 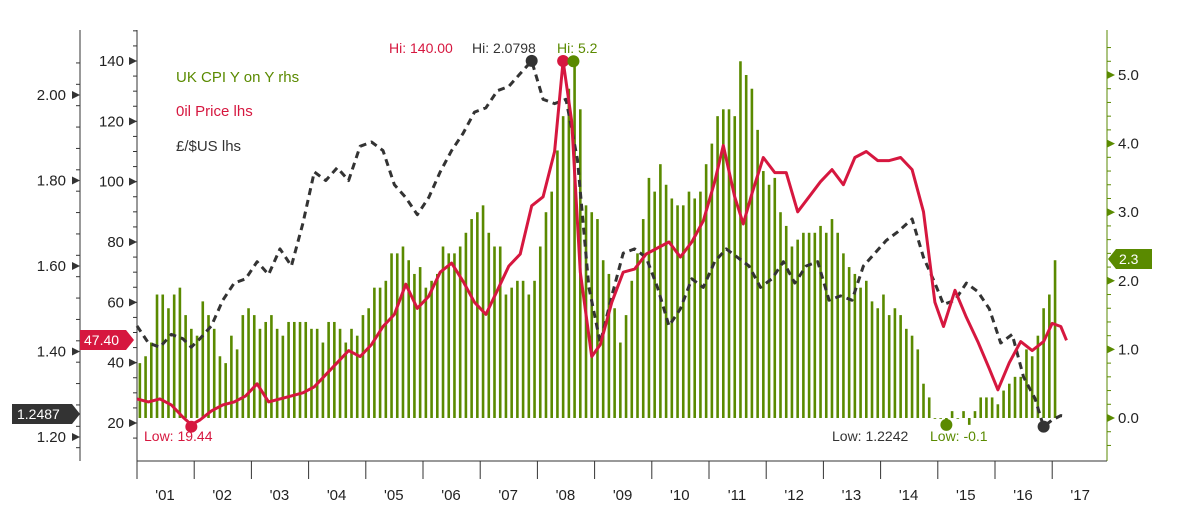 What do you see at coordinates (623, 495) in the screenshot?
I see `x-tick-label: '09` at bounding box center [623, 495].